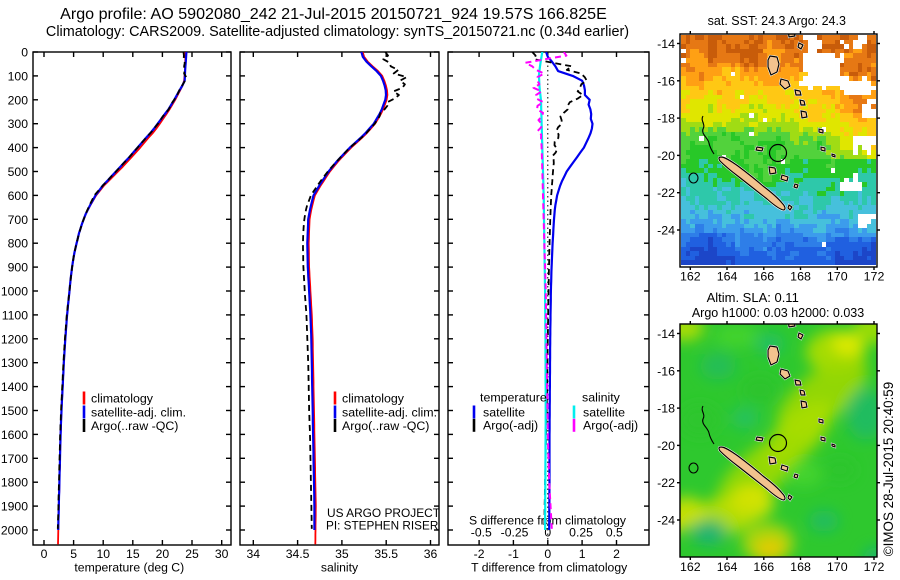 This screenshot has height=580, width=900. What do you see at coordinates (222, 554) in the screenshot?
I see `svg-text: 30` at bounding box center [222, 554].